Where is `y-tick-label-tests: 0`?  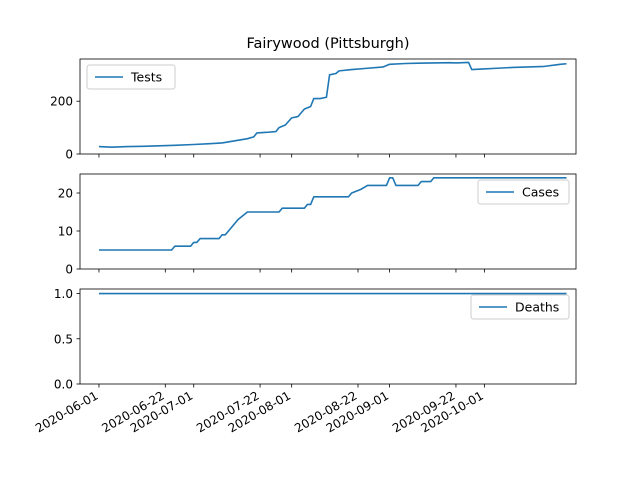
y-tick-label-tests: 0 is located at coordinates (69, 155).